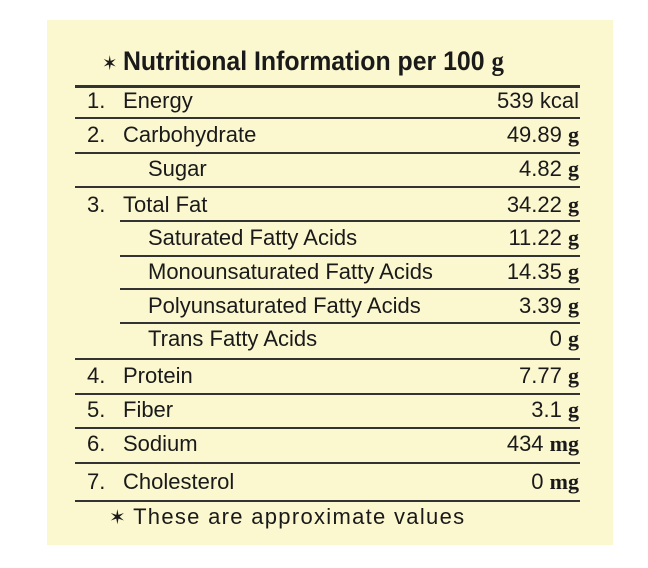  I want to click on amount-value: 539, so click(515, 100).